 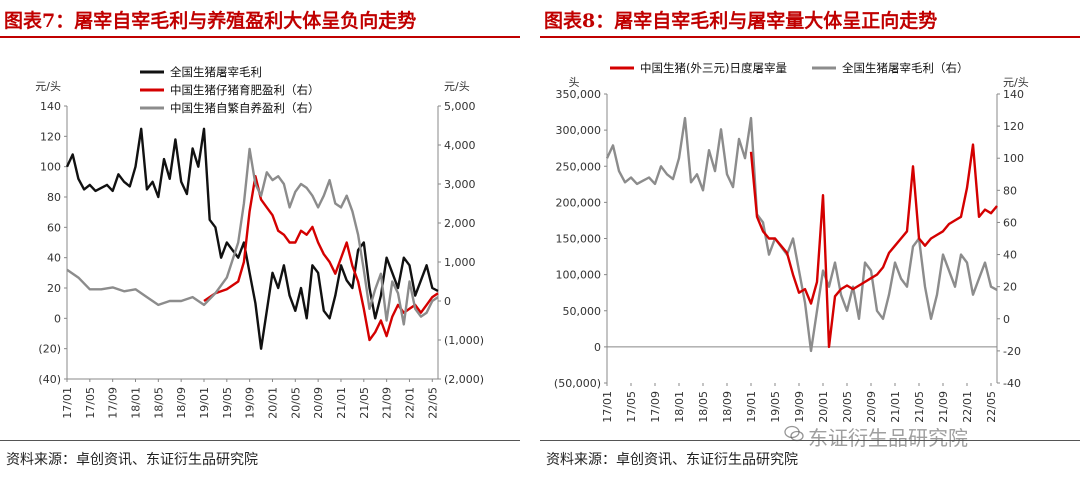 I want to click on legend-label-1: 全国生猪屠宰毛利, so click(x=216, y=72).